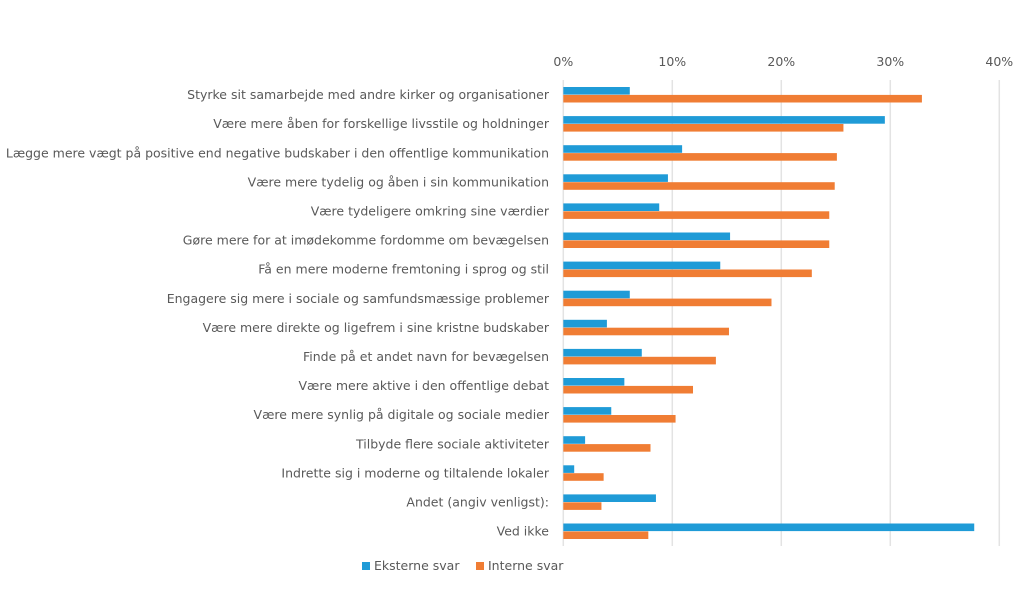 This screenshot has width=1020, height=601. I want to click on category-label: Være tydeligere omkring sine værdier, so click(430, 211).